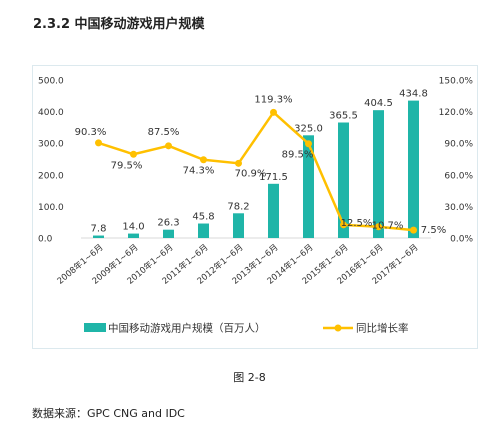  I want to click on y-right-tick-label: 30.0%, so click(458, 208).